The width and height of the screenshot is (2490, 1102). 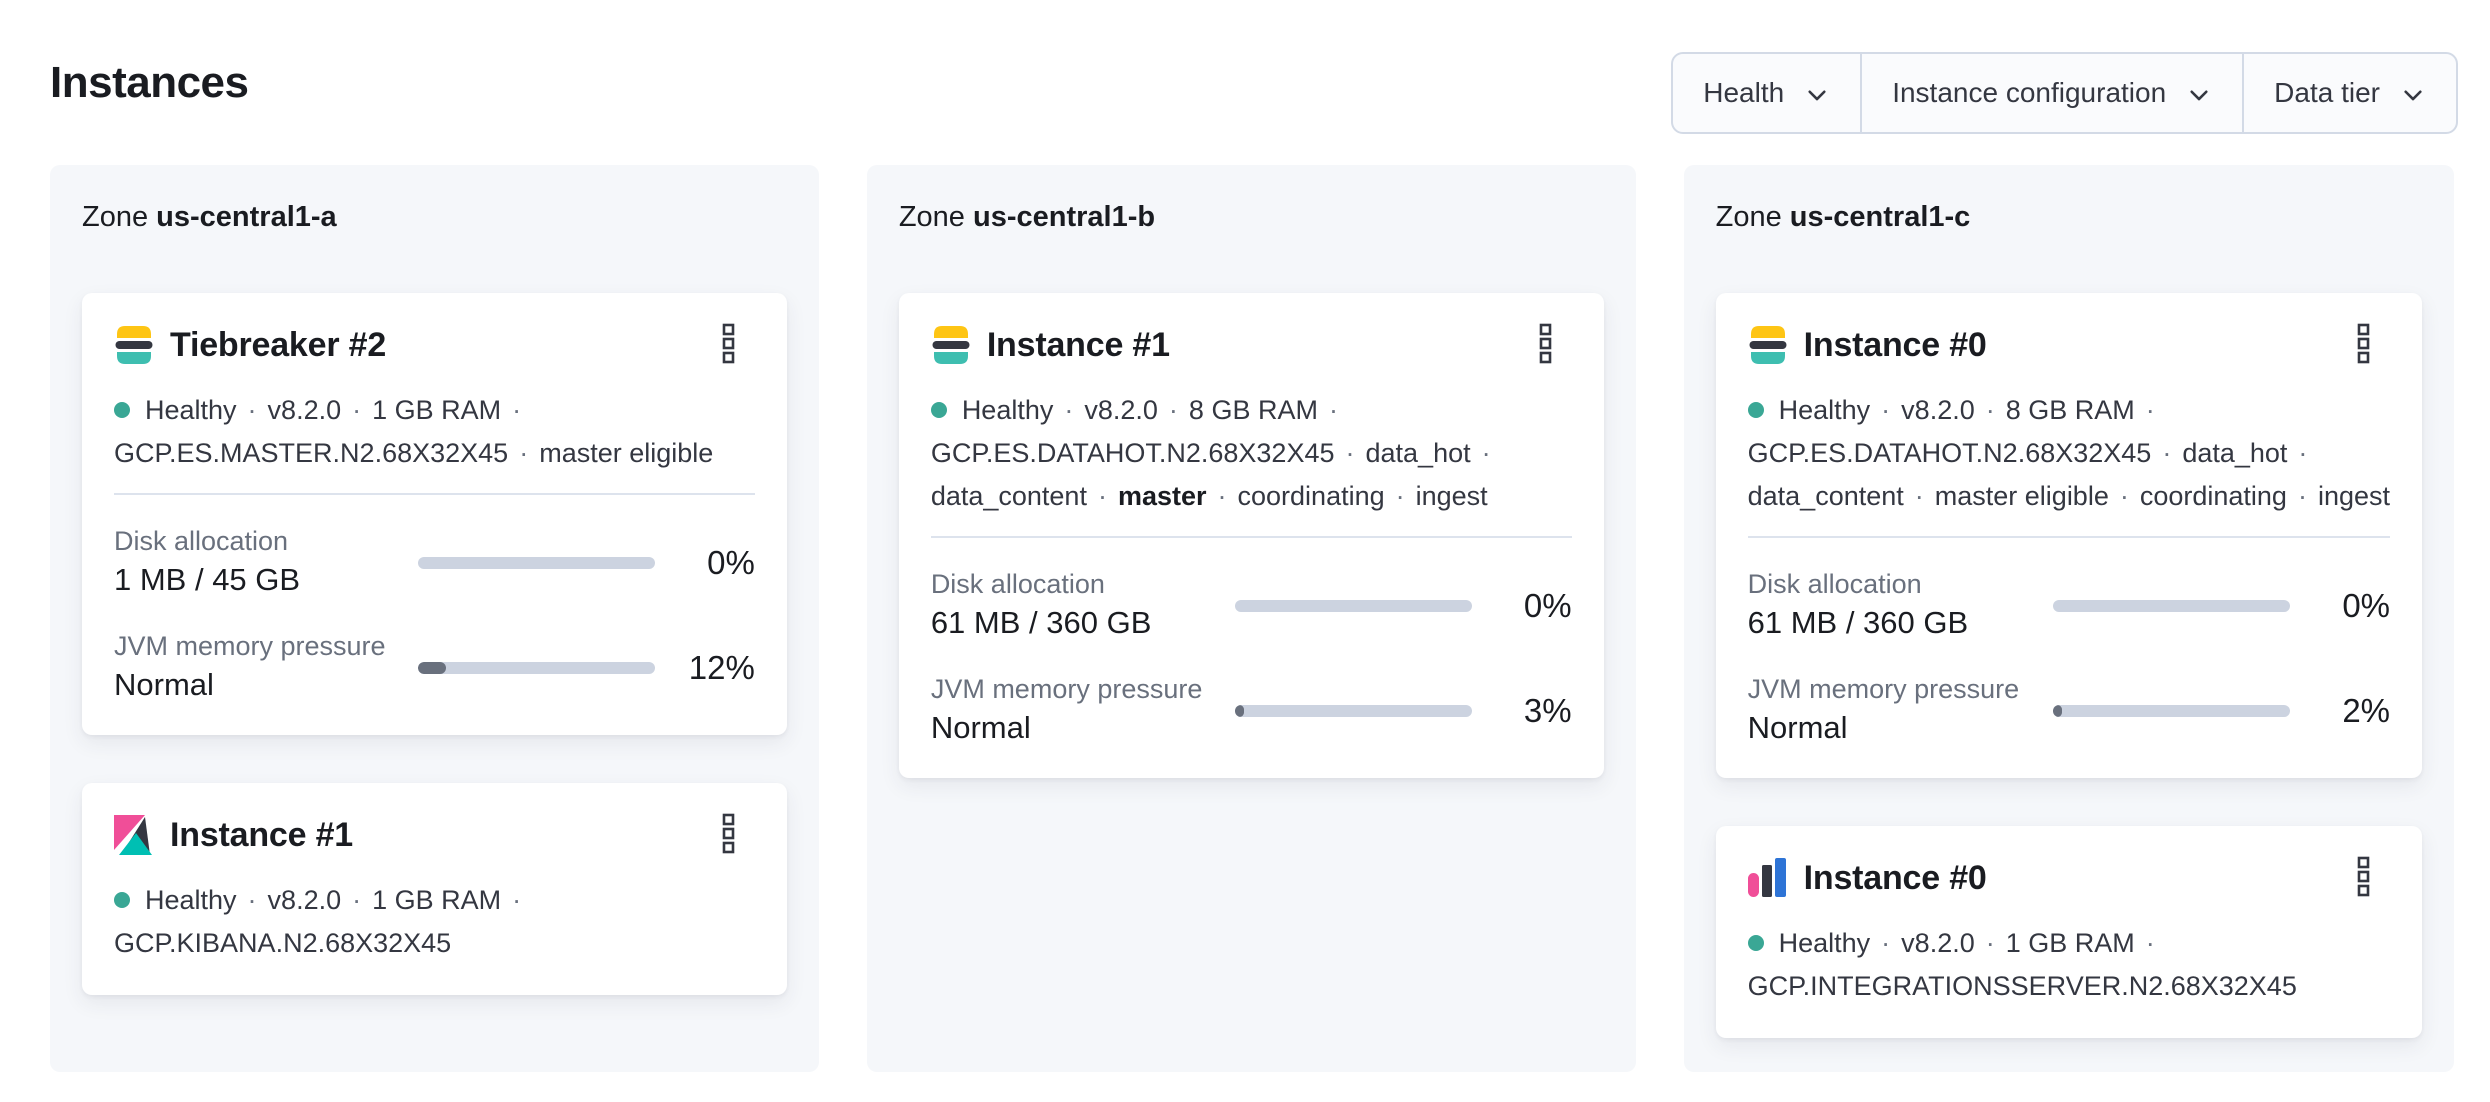 I want to click on filter-instance-configuration-button: Instance configuration, so click(x=2051, y=93).